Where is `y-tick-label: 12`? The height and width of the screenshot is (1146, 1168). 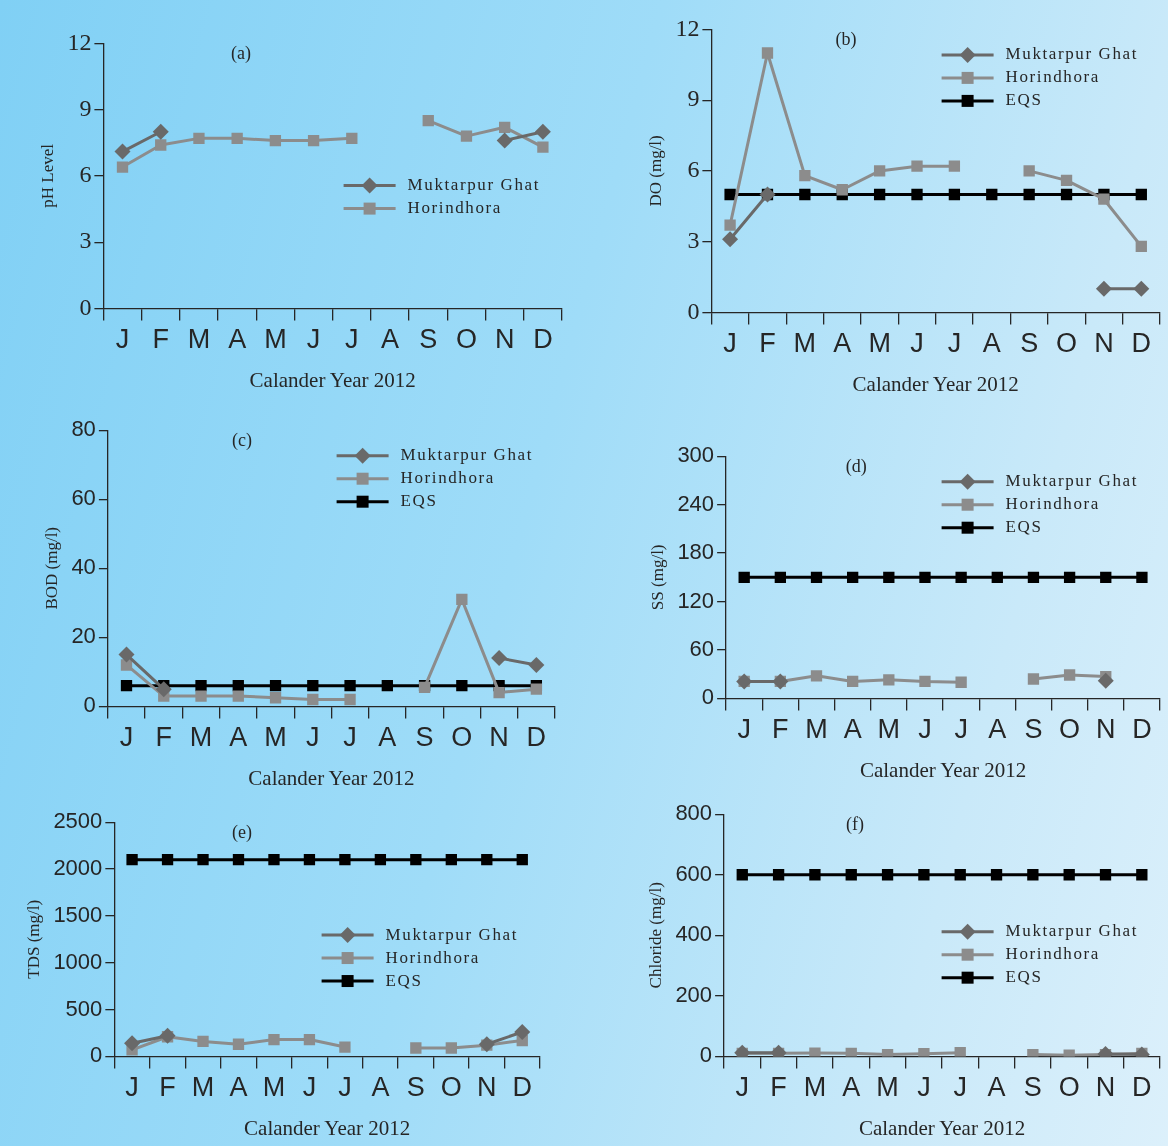 y-tick-label: 12 is located at coordinates (687, 27).